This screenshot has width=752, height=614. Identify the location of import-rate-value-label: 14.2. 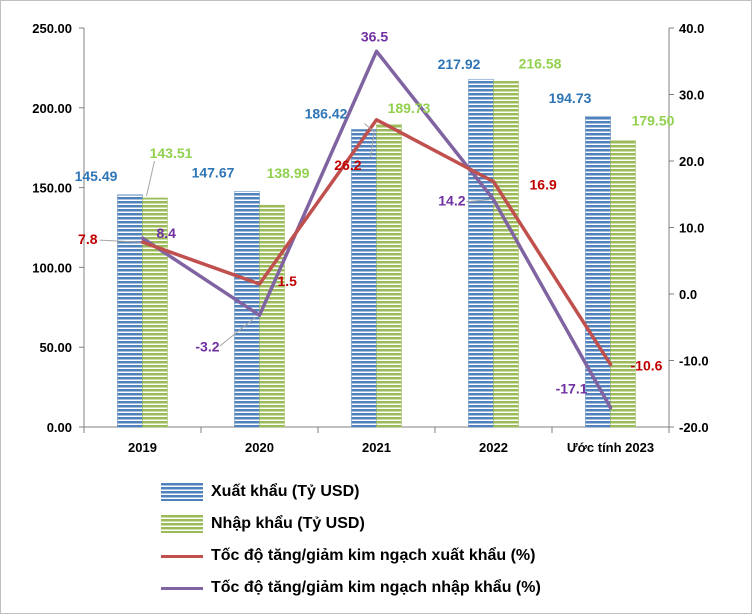
(451, 201).